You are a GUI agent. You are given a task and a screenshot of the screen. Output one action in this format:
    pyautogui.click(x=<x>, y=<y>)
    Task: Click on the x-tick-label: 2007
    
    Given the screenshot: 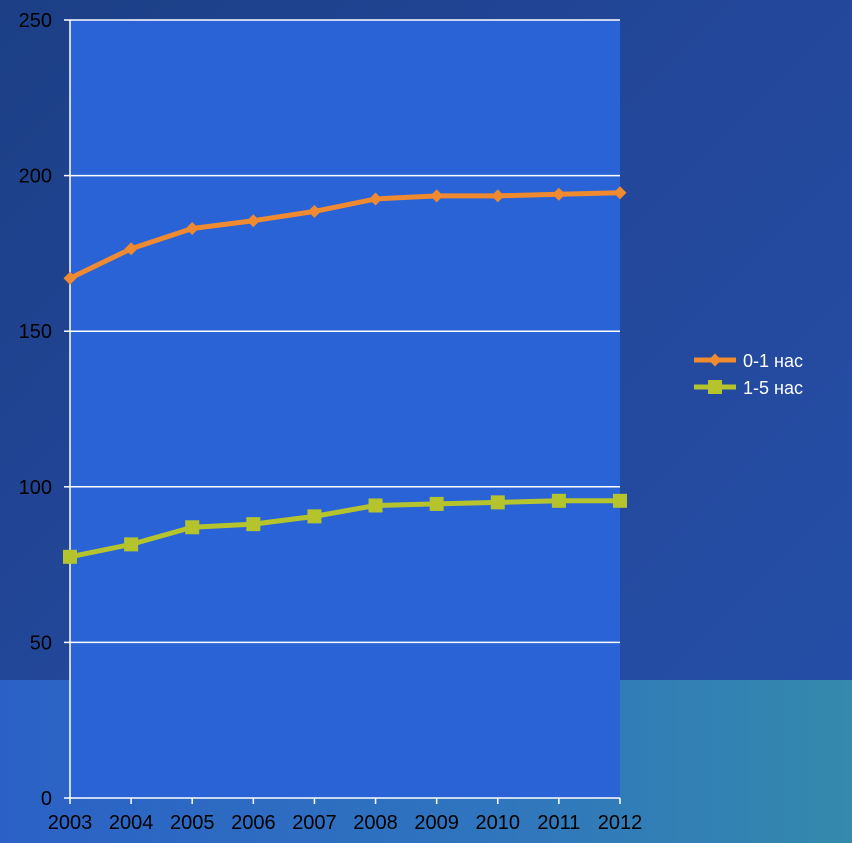 What is the action you would take?
    pyautogui.click(x=314, y=823)
    